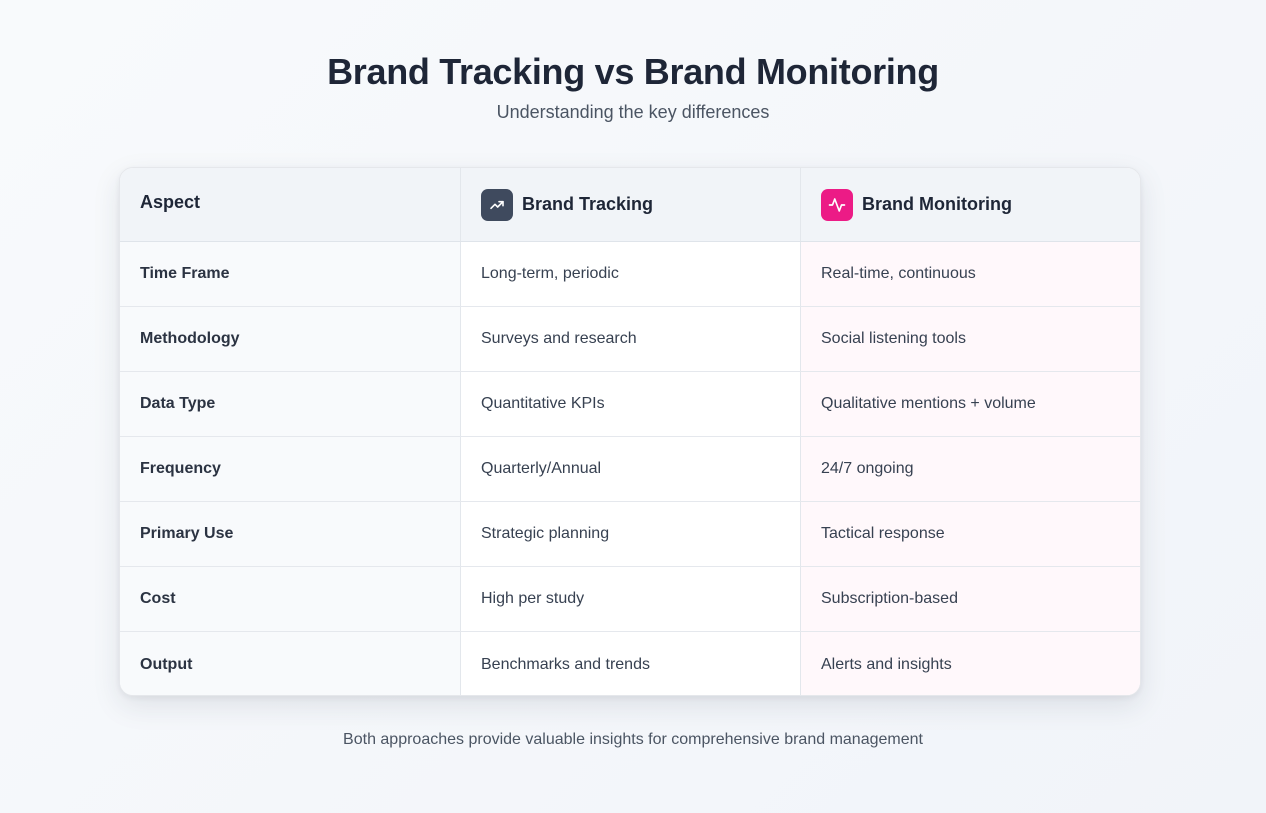 The width and height of the screenshot is (1266, 813). Describe the element at coordinates (290, 534) in the screenshot. I see `row-aspect-cell: Primary Use` at that location.